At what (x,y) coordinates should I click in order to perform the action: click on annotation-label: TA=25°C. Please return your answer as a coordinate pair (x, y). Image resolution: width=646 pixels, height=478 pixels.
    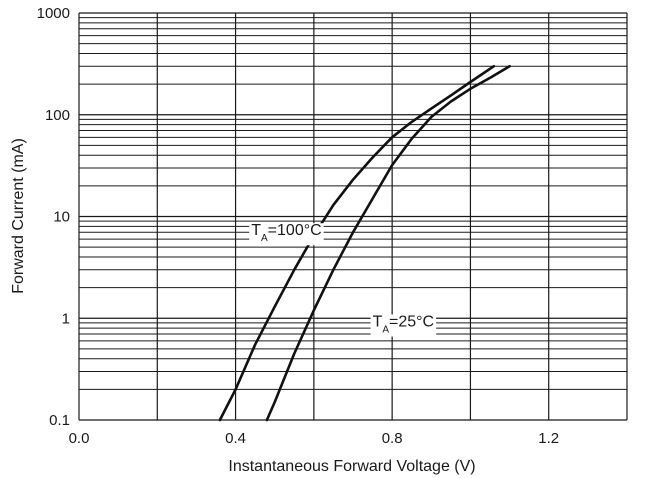
    Looking at the image, I should click on (404, 325).